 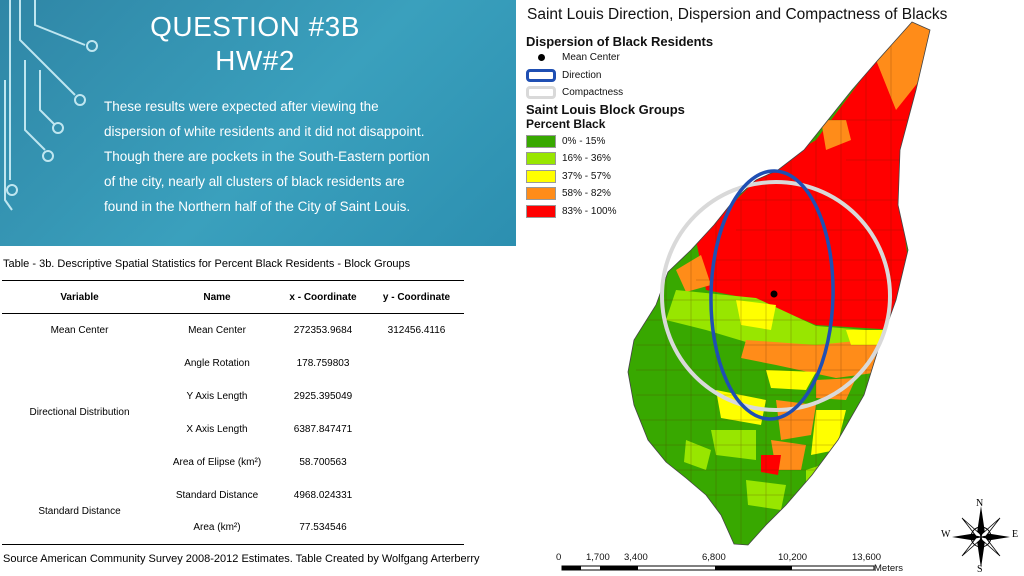 What do you see at coordinates (323, 495) in the screenshot?
I see `cell-x: 4968.024331` at bounding box center [323, 495].